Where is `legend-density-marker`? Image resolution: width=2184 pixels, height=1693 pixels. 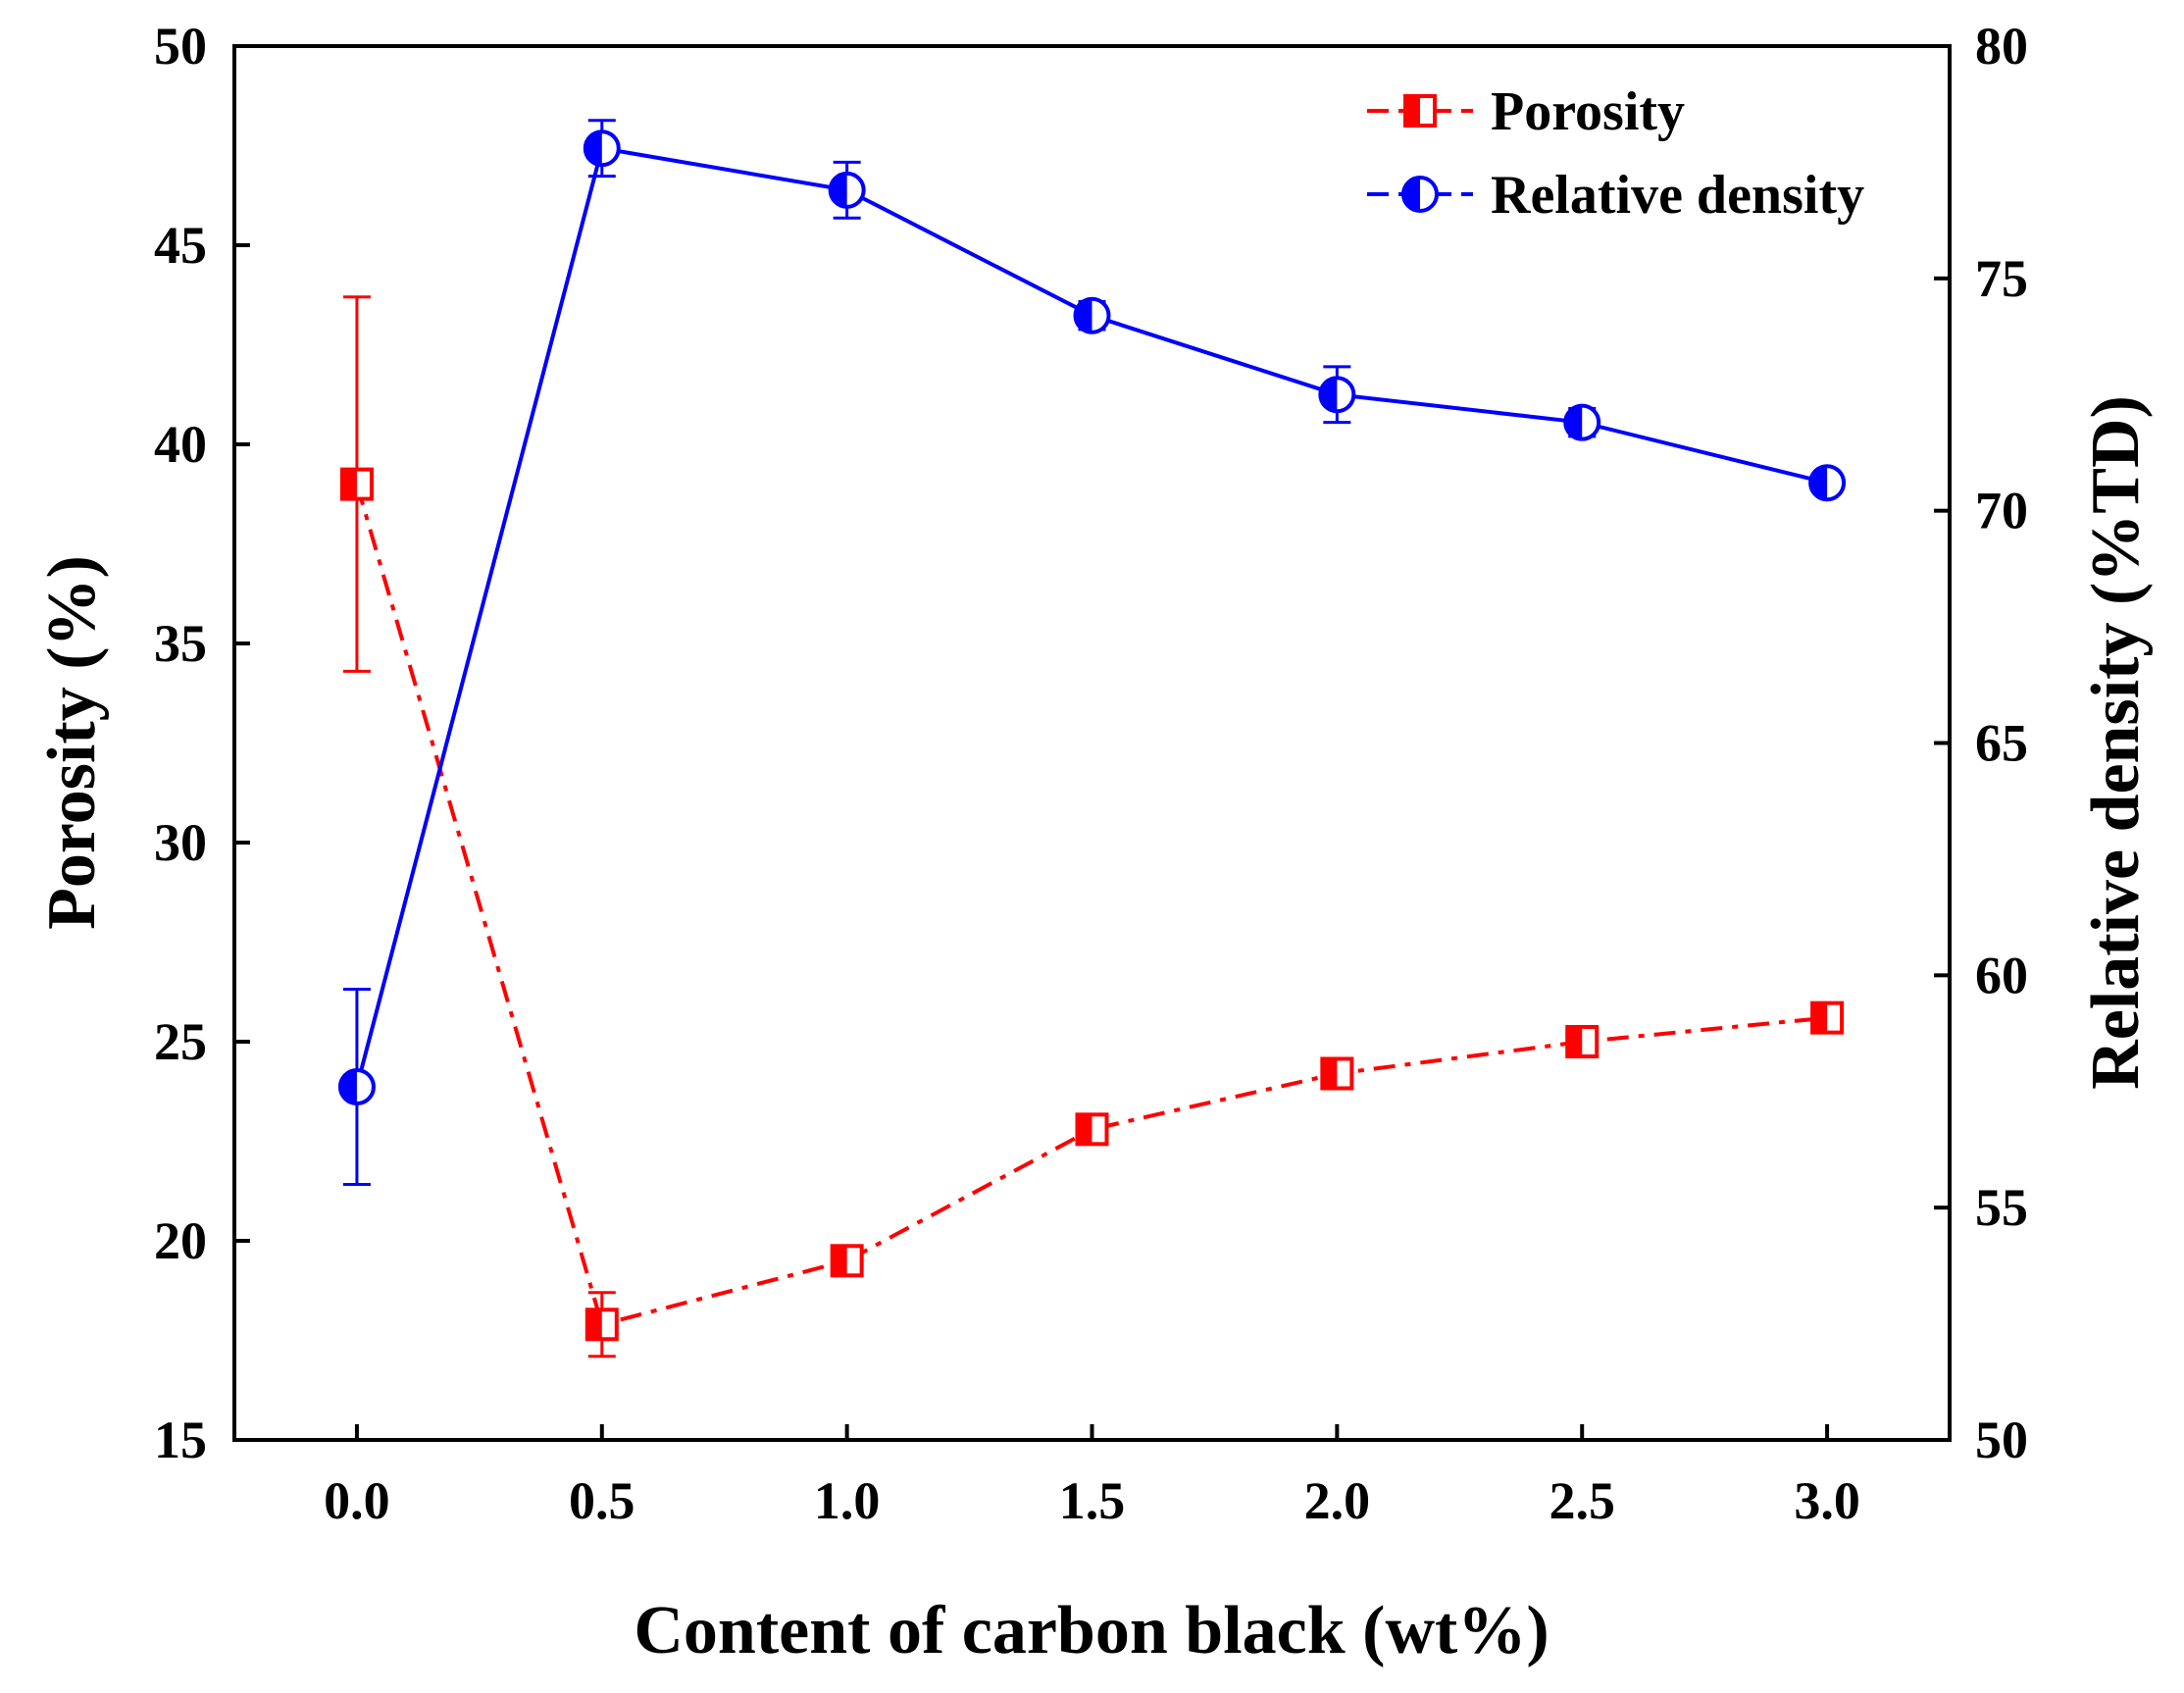 legend-density-marker is located at coordinates (1420, 195).